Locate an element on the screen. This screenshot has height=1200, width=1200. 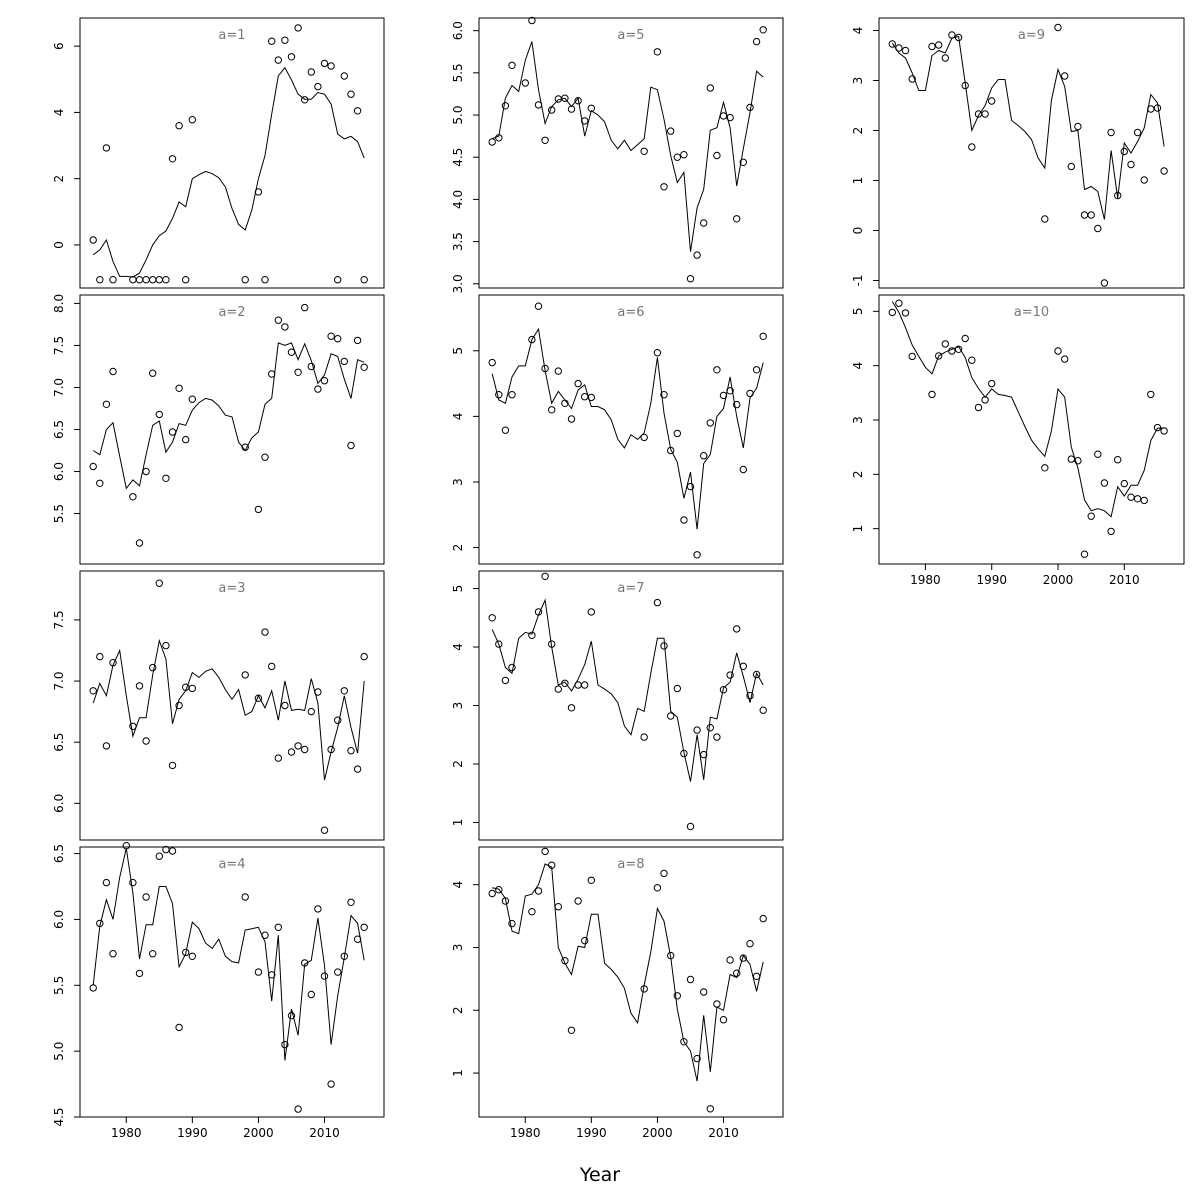
y-tick-label: 3 is located at coordinates (458, 482).